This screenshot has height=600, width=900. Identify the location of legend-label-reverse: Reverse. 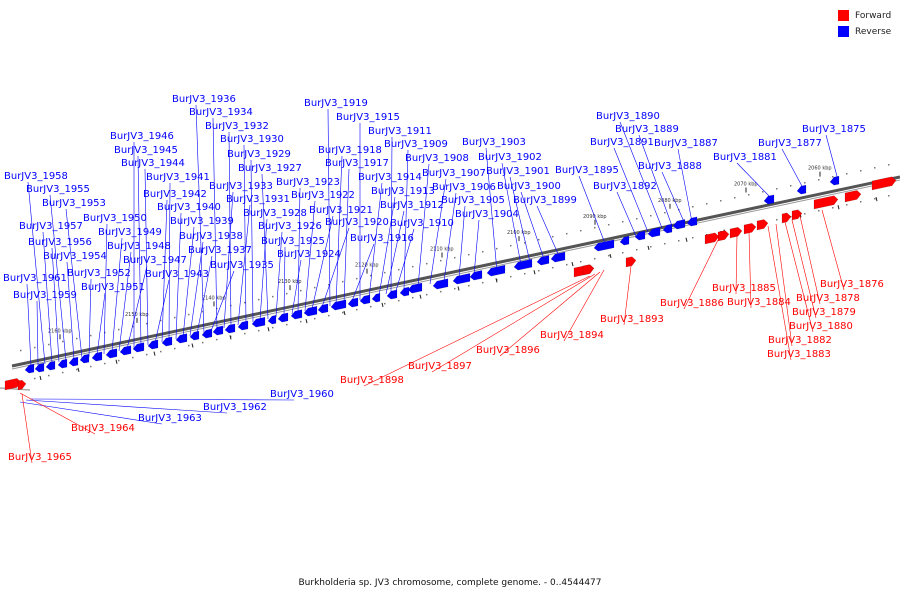
(873, 31).